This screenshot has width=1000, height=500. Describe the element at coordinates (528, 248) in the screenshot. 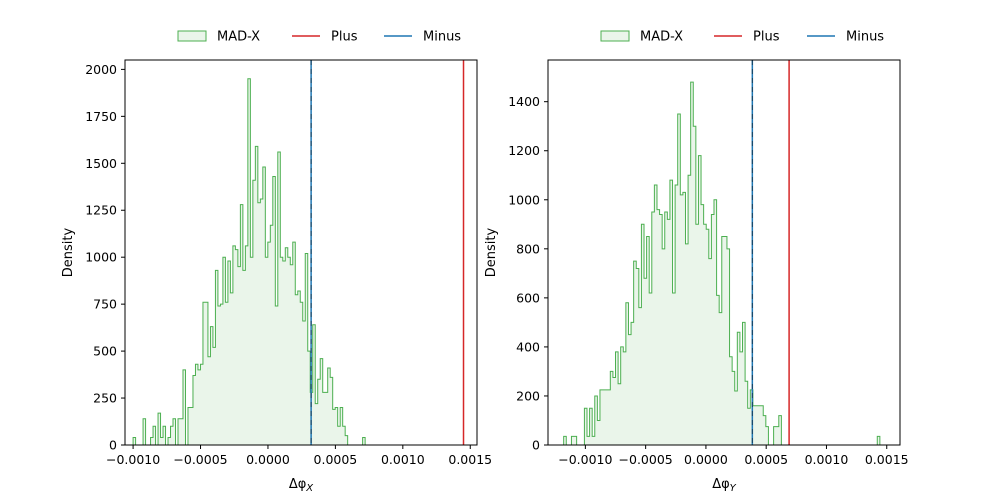

I see `y-tick-label: 800` at that location.